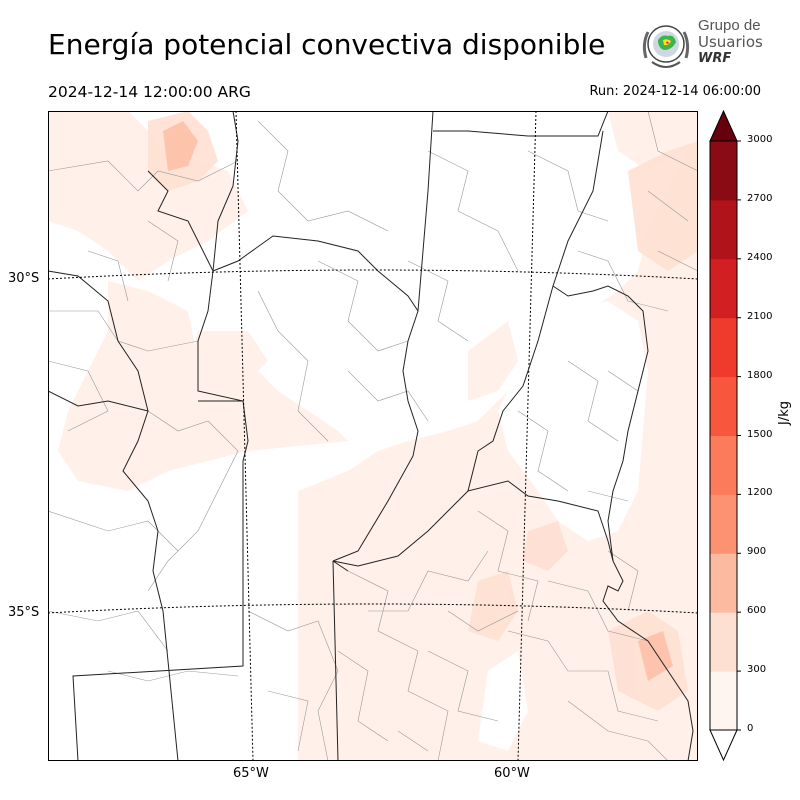  Describe the element at coordinates (666, 46) in the screenshot. I see `wrf-globe-logo-icon` at that location.